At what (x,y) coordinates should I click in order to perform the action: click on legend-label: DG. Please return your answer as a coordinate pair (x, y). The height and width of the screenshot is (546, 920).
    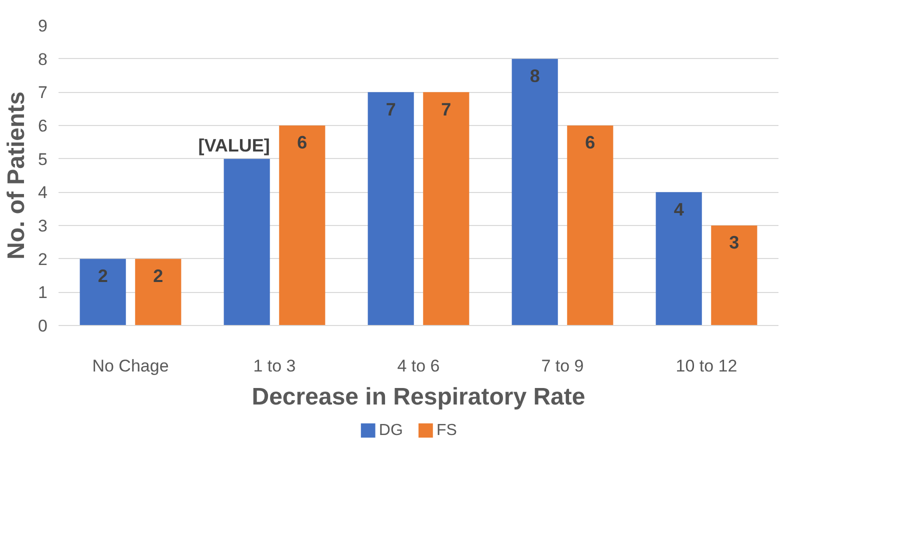
    Looking at the image, I should click on (390, 430).